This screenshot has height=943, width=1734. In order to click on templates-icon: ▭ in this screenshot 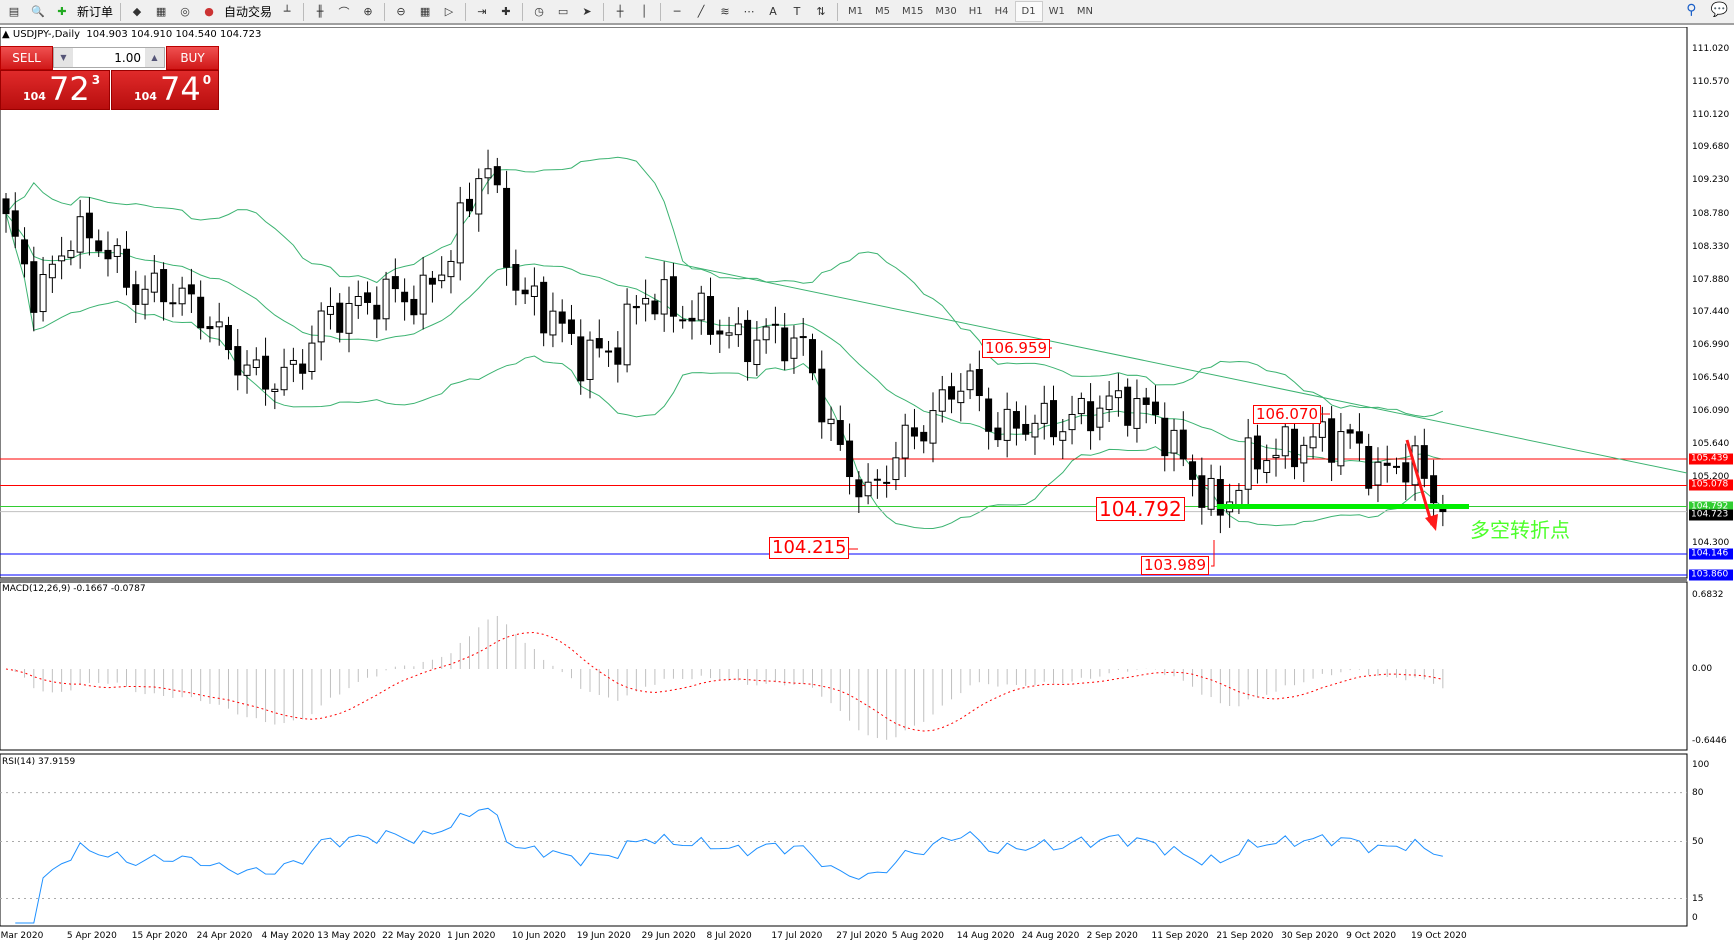, I will do `click(563, 11)`.